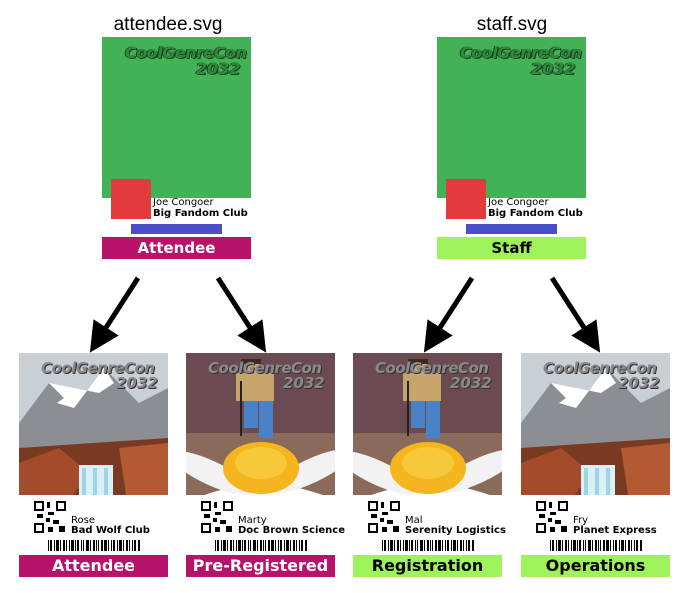 This screenshot has height=593, width=690. Describe the element at coordinates (449, 314) in the screenshot. I see `arrow-staff-to-mal` at that location.